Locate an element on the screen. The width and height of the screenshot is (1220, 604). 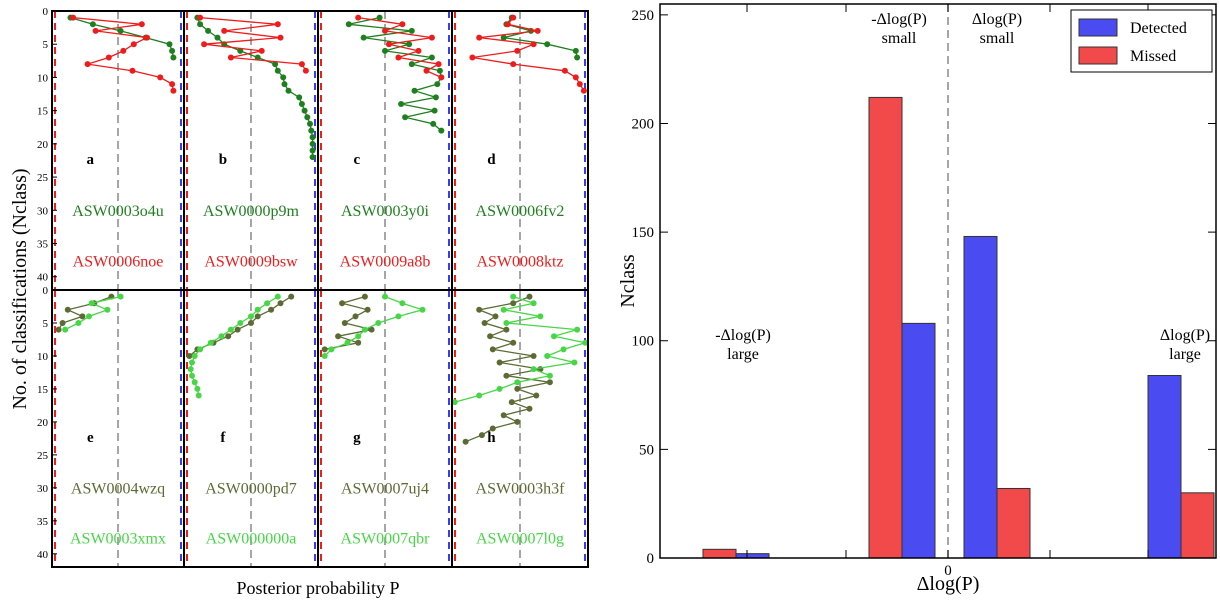
y-tick-label: 5 is located at coordinates (46, 324).